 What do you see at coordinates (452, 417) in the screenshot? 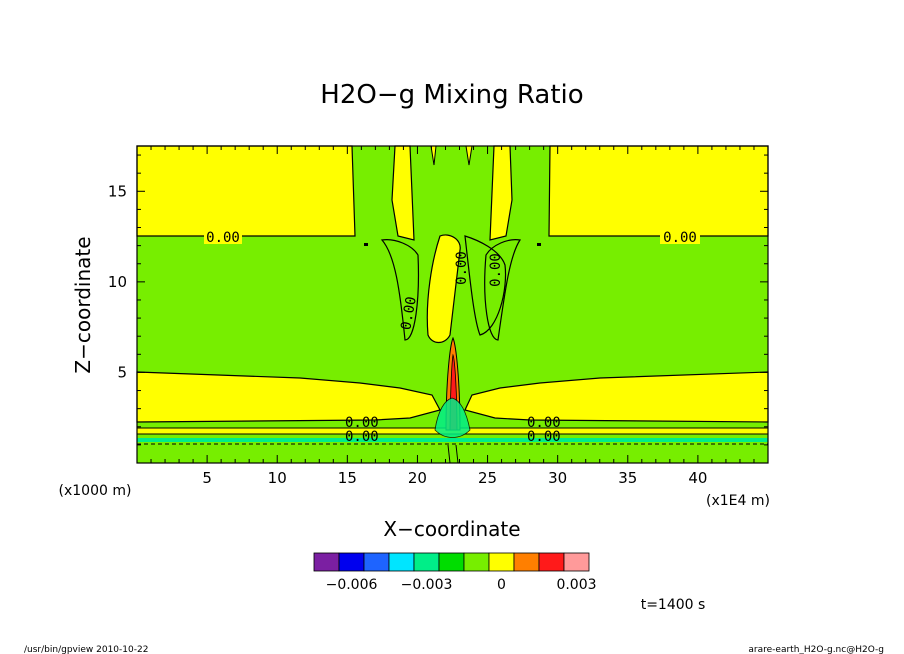
I see `plume-base` at bounding box center [452, 417].